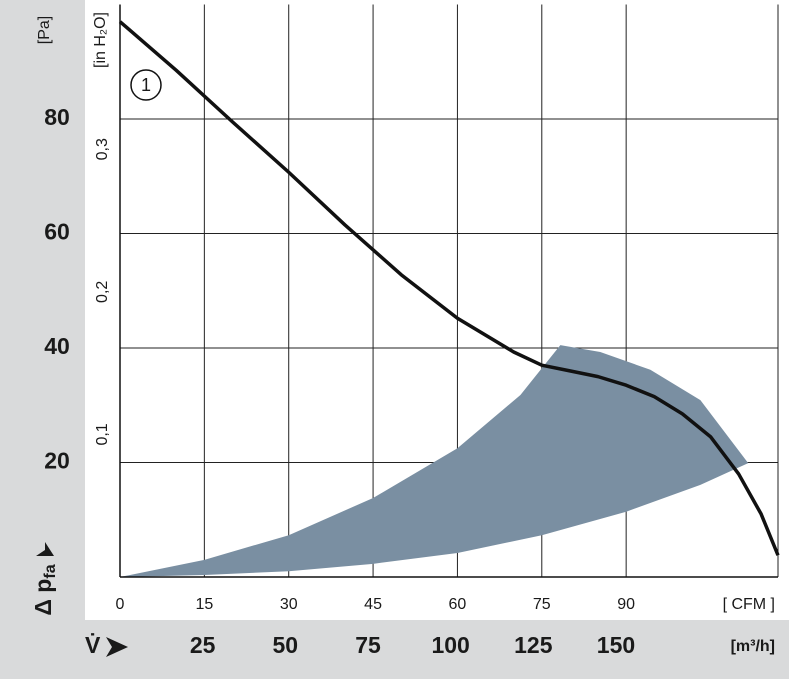  I want to click on y-tick-label: 60, so click(57, 232).